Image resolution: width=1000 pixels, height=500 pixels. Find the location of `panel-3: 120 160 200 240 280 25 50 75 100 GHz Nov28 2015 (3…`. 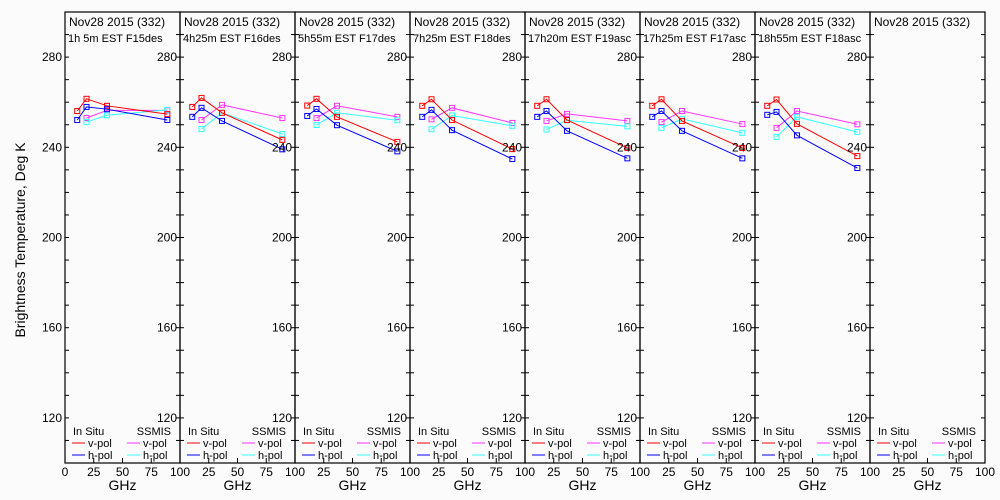

panel-3: 120 160 200 240 280 25 50 75 100 GHz Nov28 2015 (3… is located at coordinates (346, 252).